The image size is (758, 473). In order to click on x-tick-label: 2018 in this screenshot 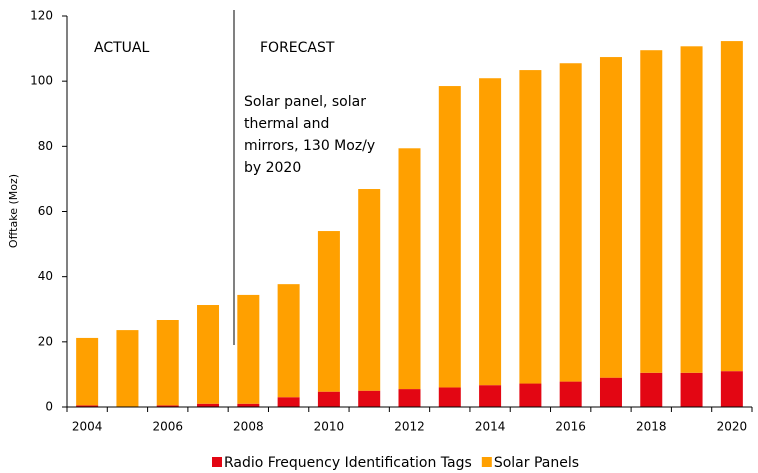, I will do `click(651, 427)`.